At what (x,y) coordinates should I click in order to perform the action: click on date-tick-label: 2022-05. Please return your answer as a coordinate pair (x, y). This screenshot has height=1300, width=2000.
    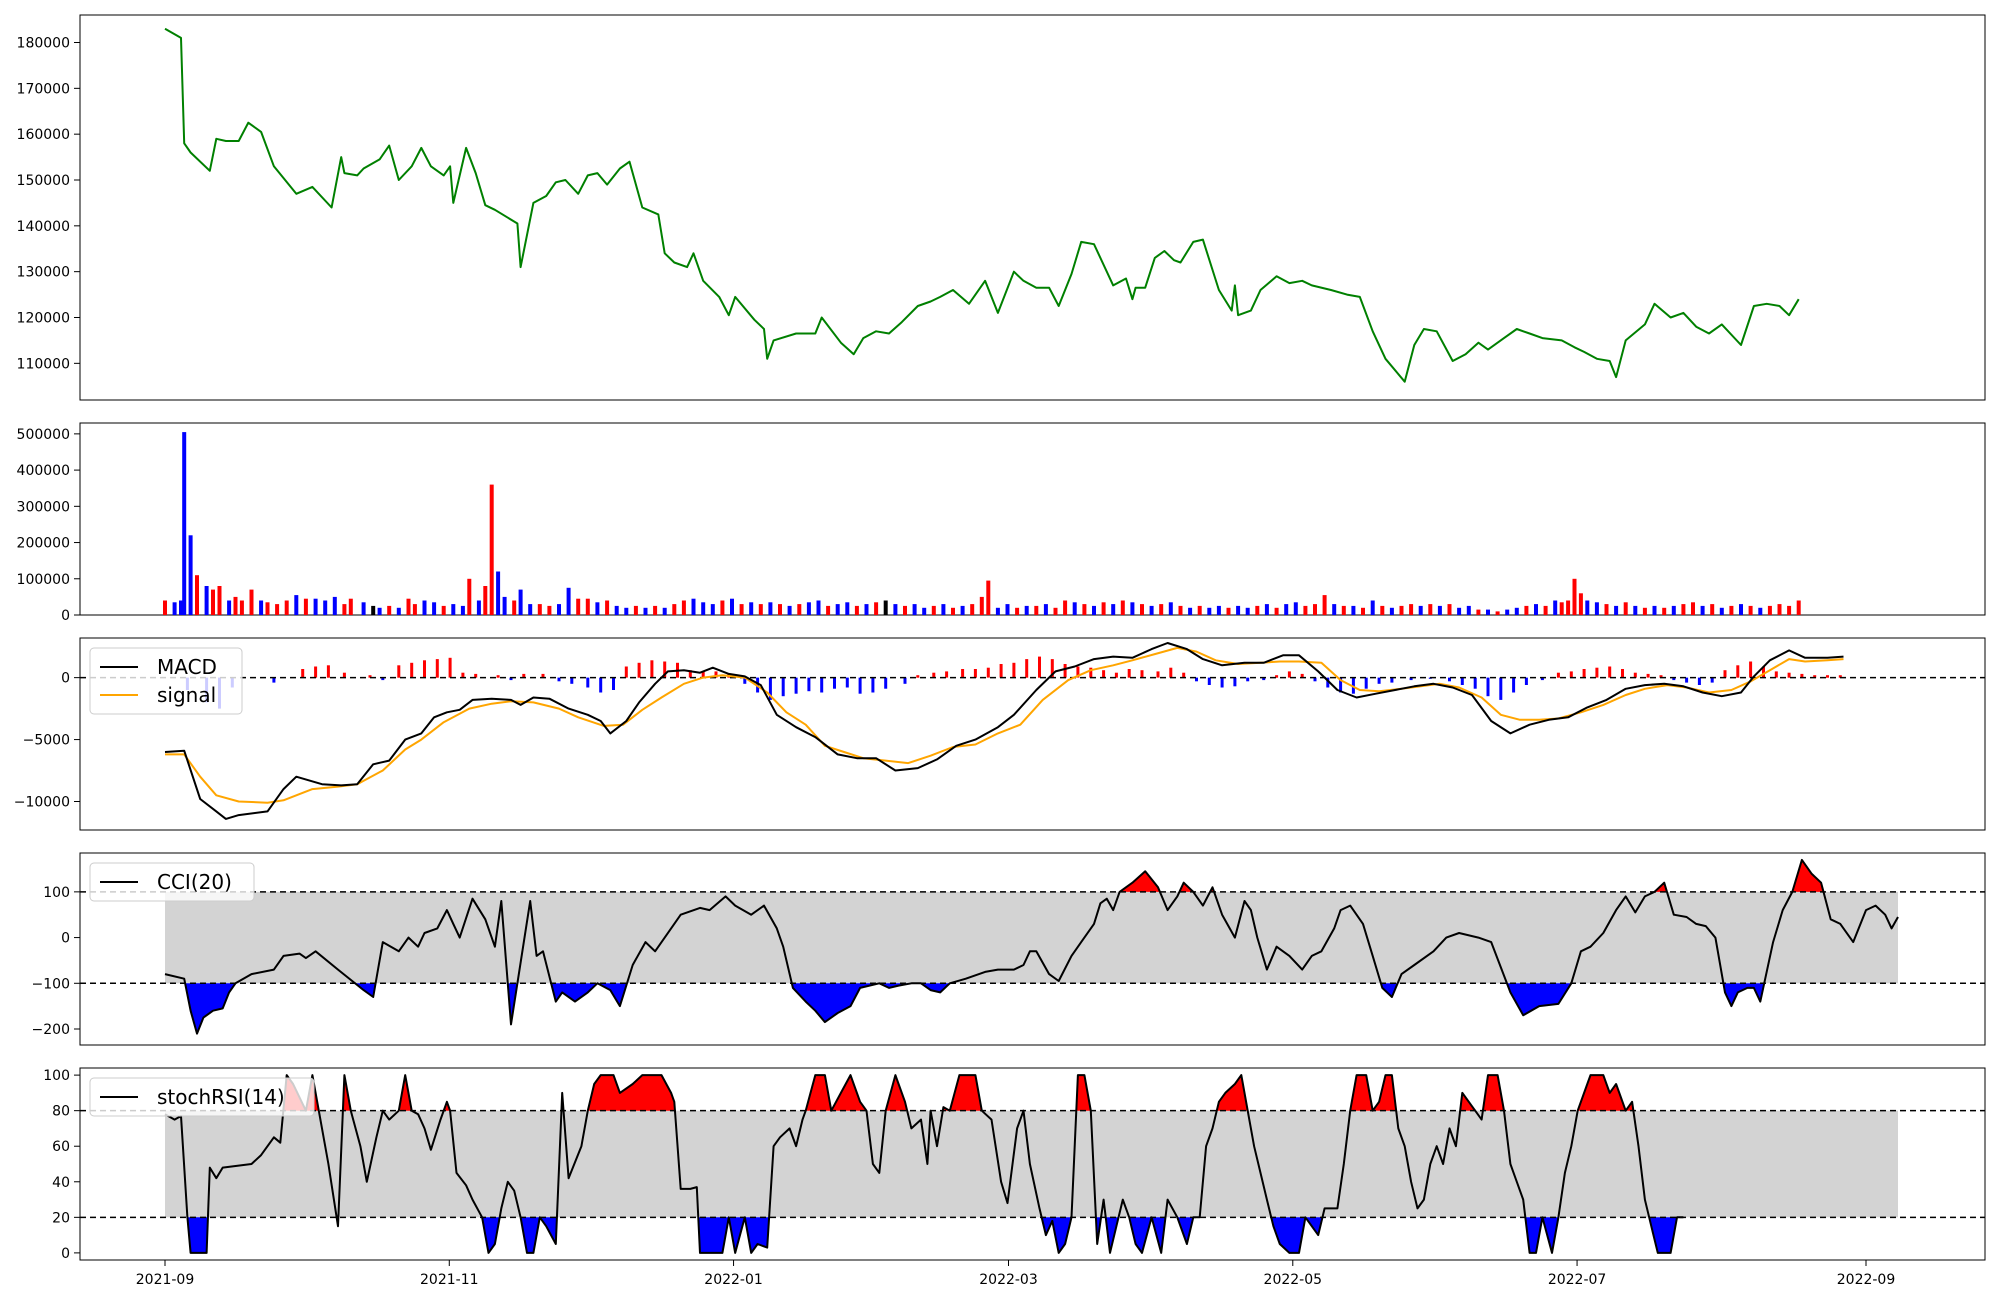
    Looking at the image, I should click on (1293, 1280).